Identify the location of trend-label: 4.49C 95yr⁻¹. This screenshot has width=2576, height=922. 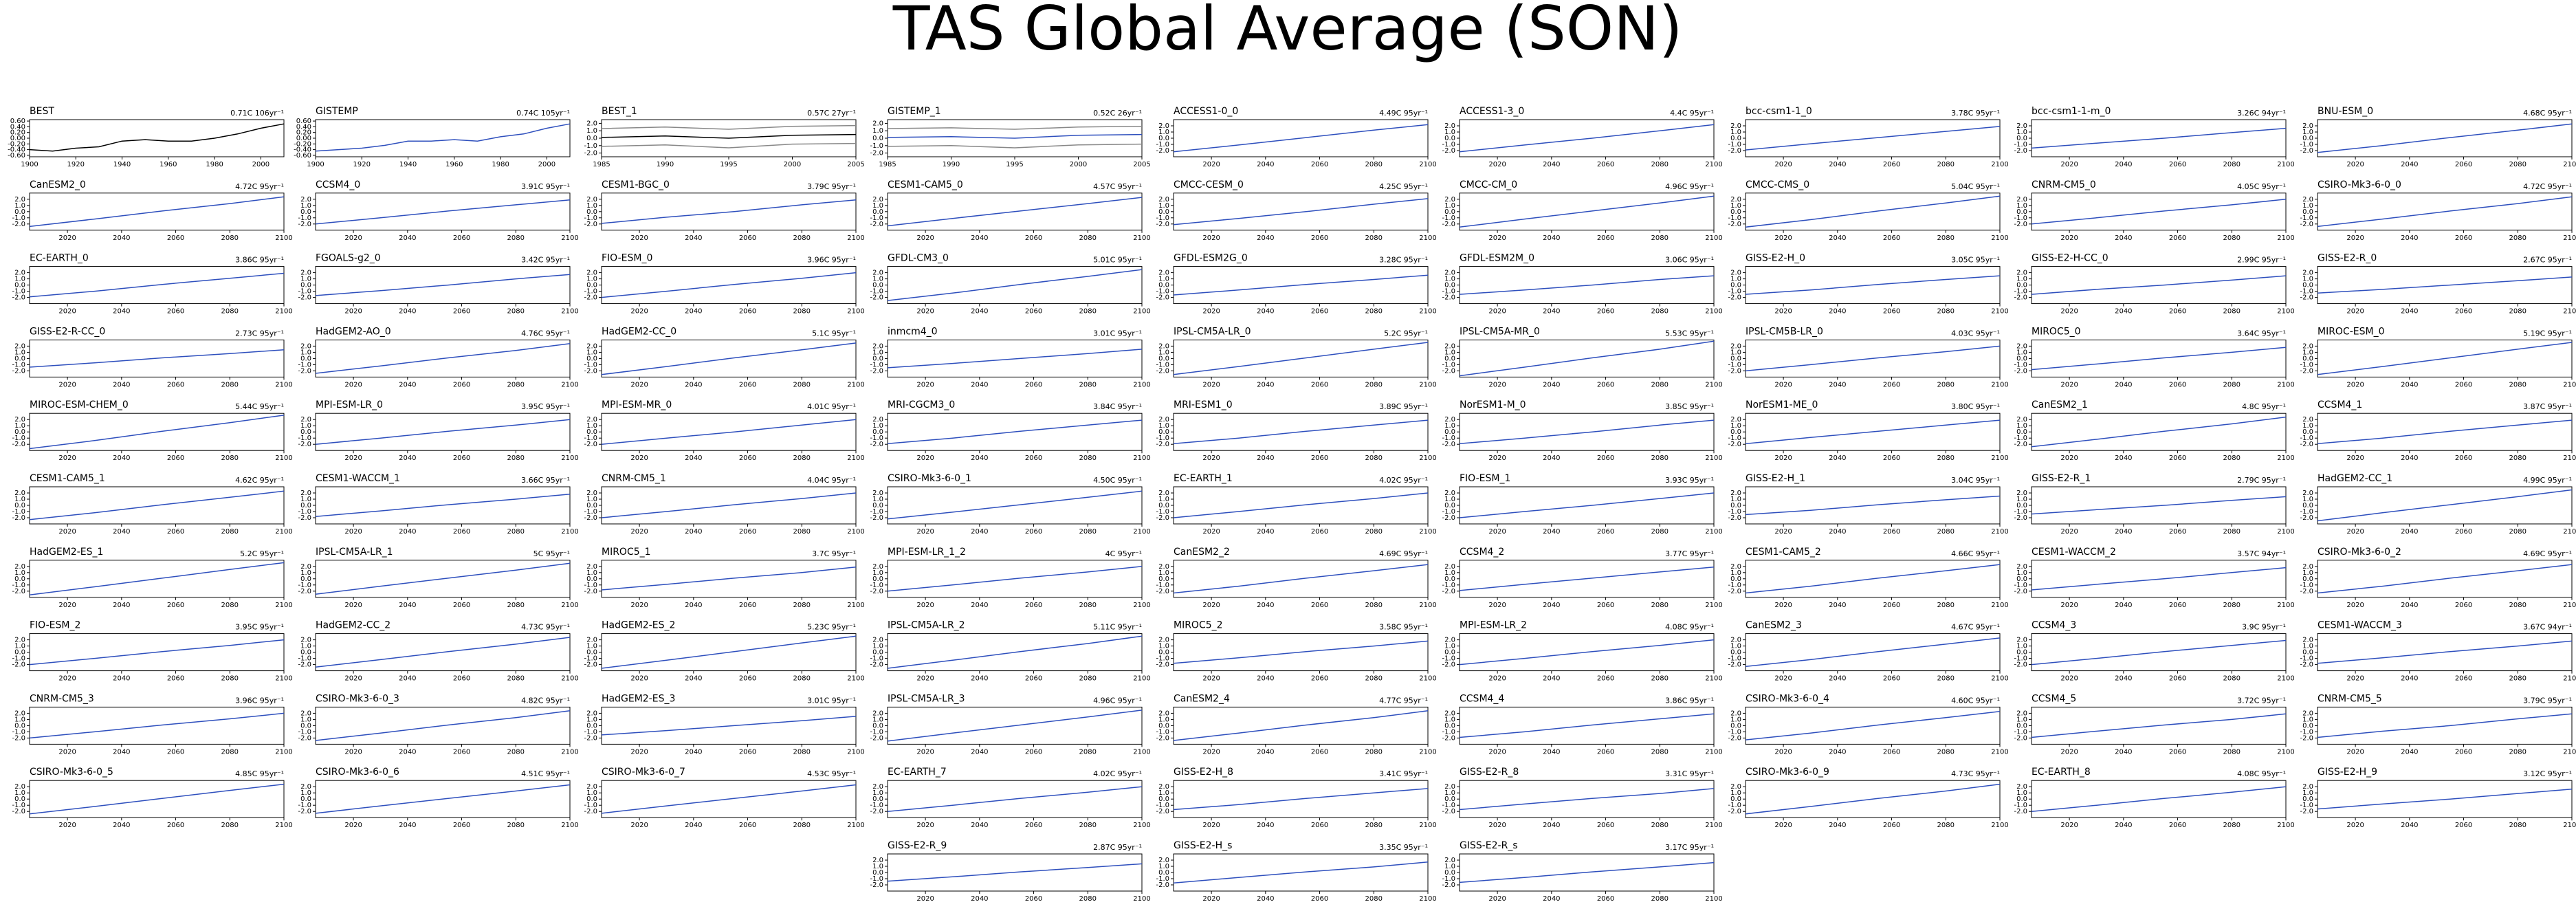
(1403, 113).